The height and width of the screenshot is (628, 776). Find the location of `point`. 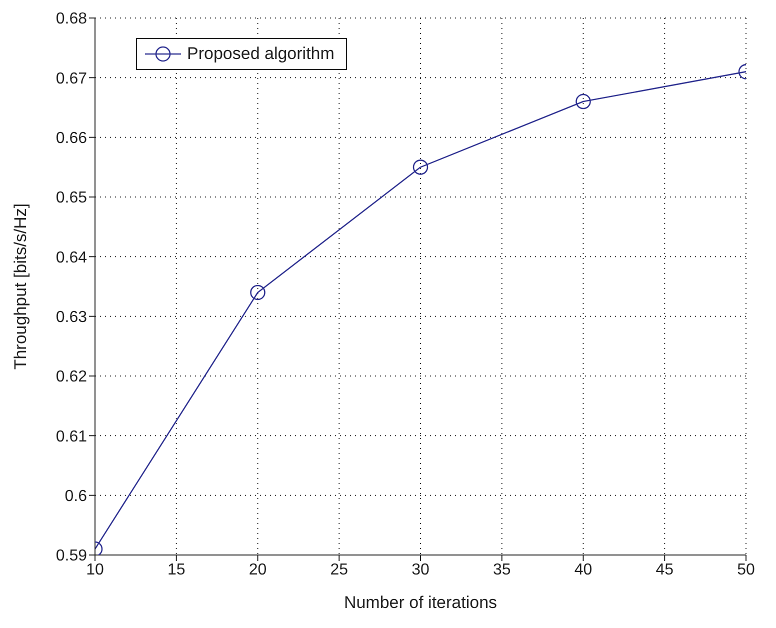

point is located at coordinates (420, 167).